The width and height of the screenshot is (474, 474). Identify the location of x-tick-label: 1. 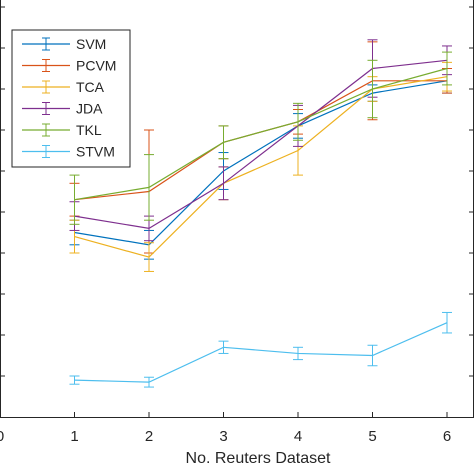
(74, 436).